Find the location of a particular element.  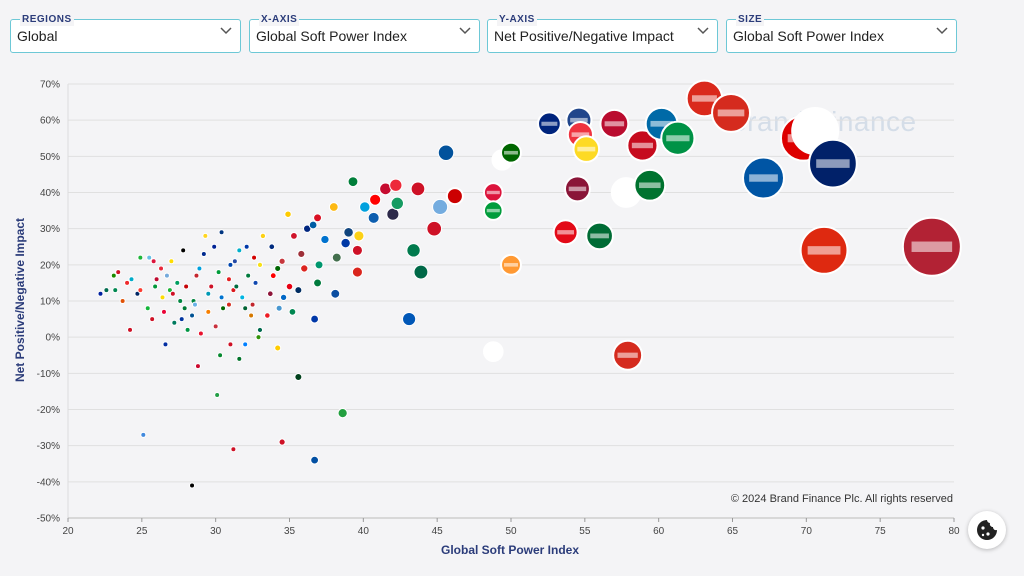

country-bubble: Ukraine is located at coordinates (409, 319).